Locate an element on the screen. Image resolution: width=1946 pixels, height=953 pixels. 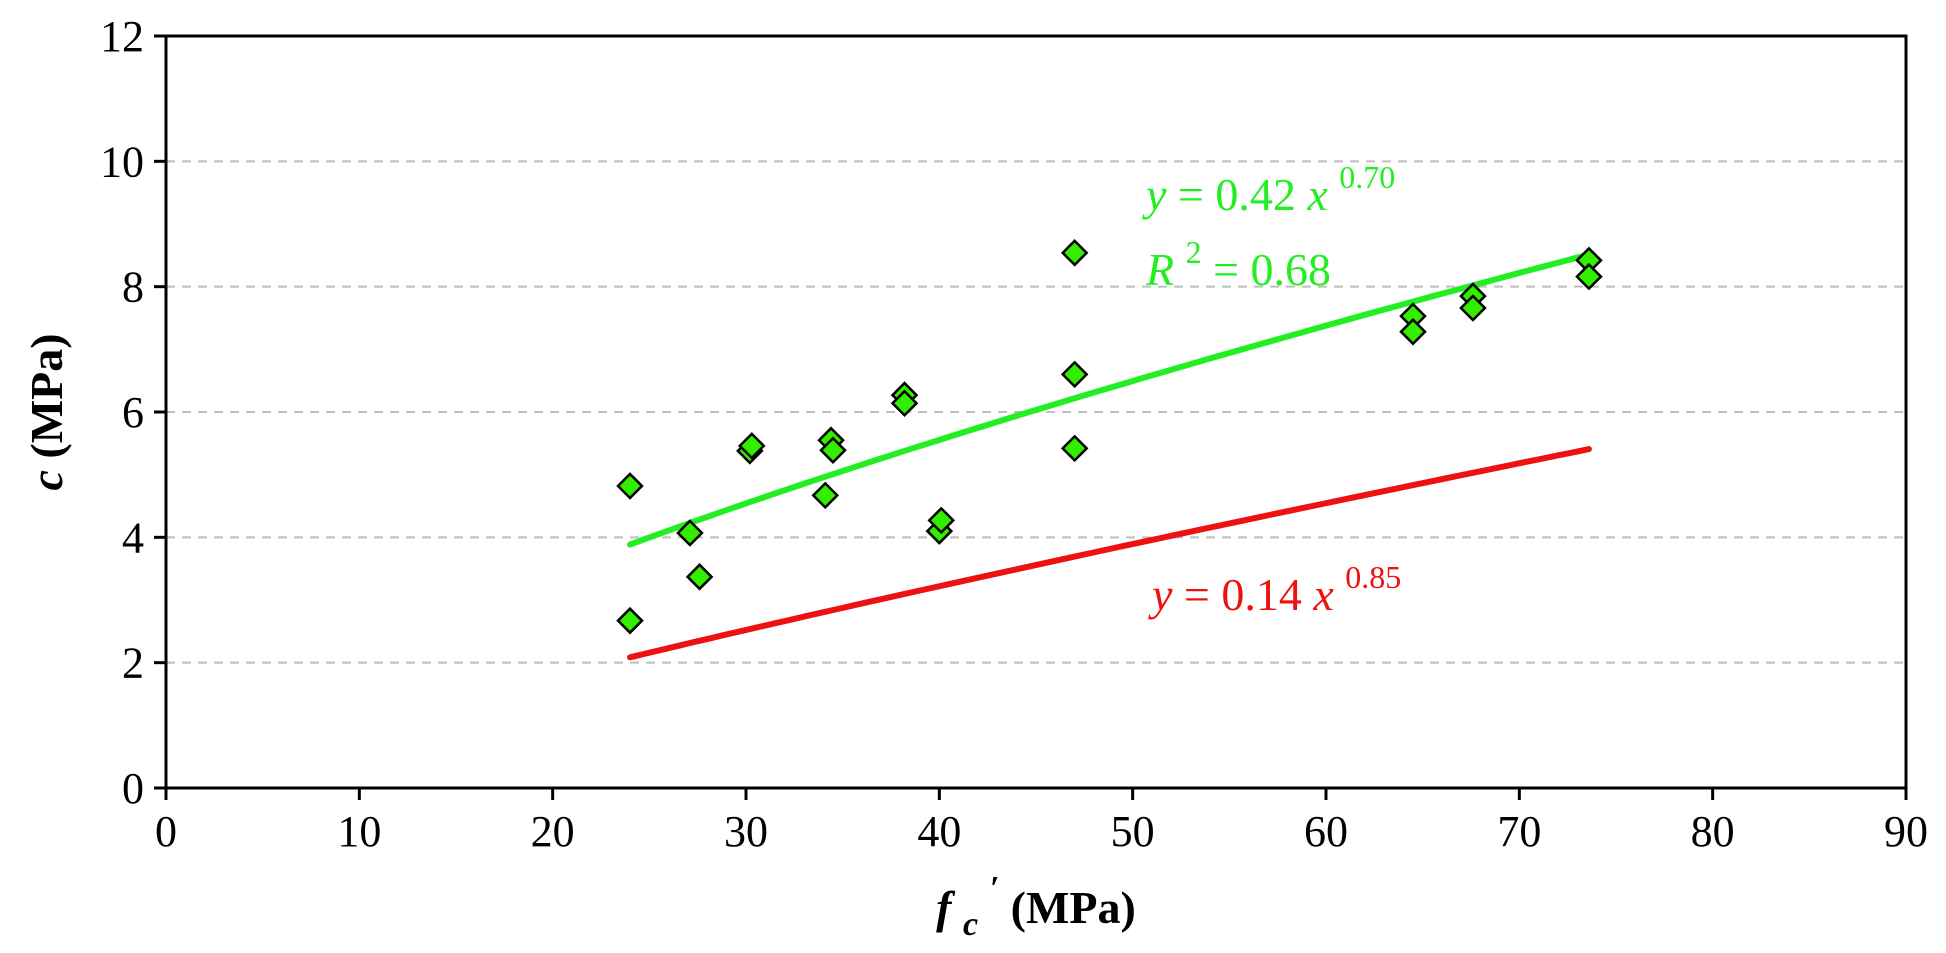
x-tick-label: 30 is located at coordinates (746, 831).